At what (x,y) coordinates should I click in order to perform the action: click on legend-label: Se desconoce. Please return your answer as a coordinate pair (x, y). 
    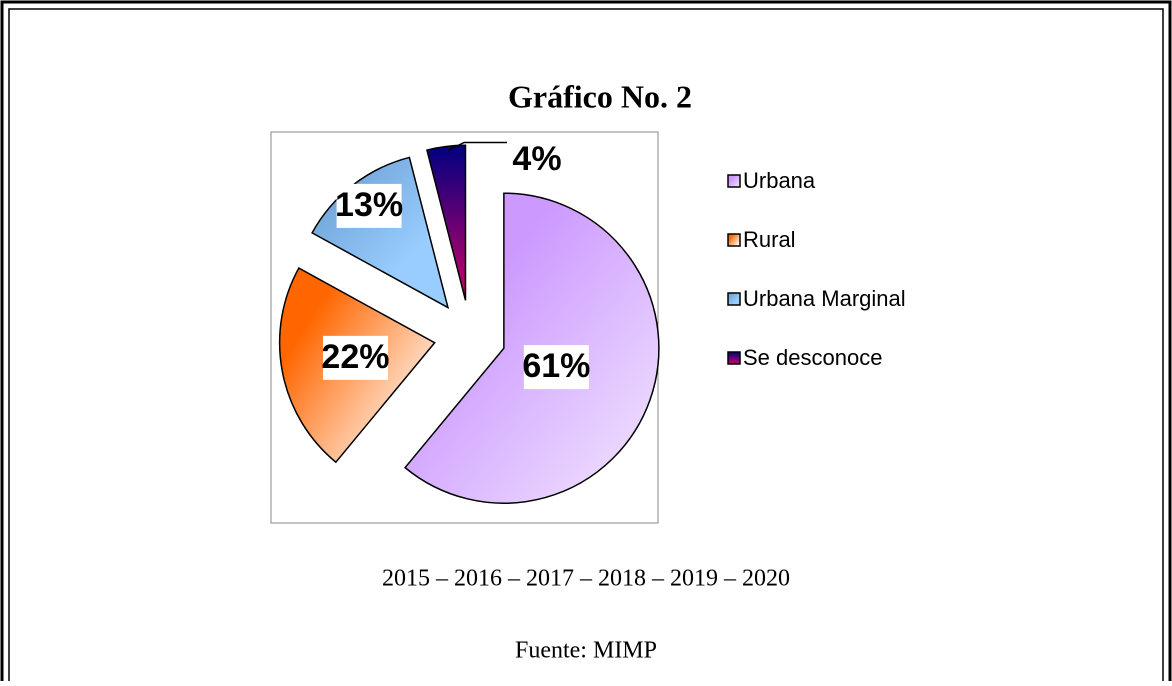
    Looking at the image, I should click on (812, 357).